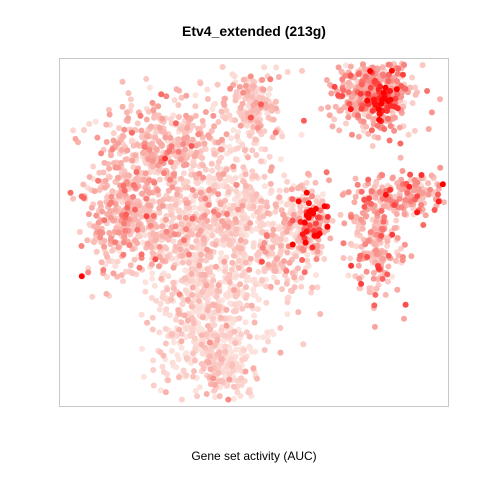 This screenshot has height=480, width=480. I want to click on chart-title: Etv4_extended (213g), so click(254, 31).